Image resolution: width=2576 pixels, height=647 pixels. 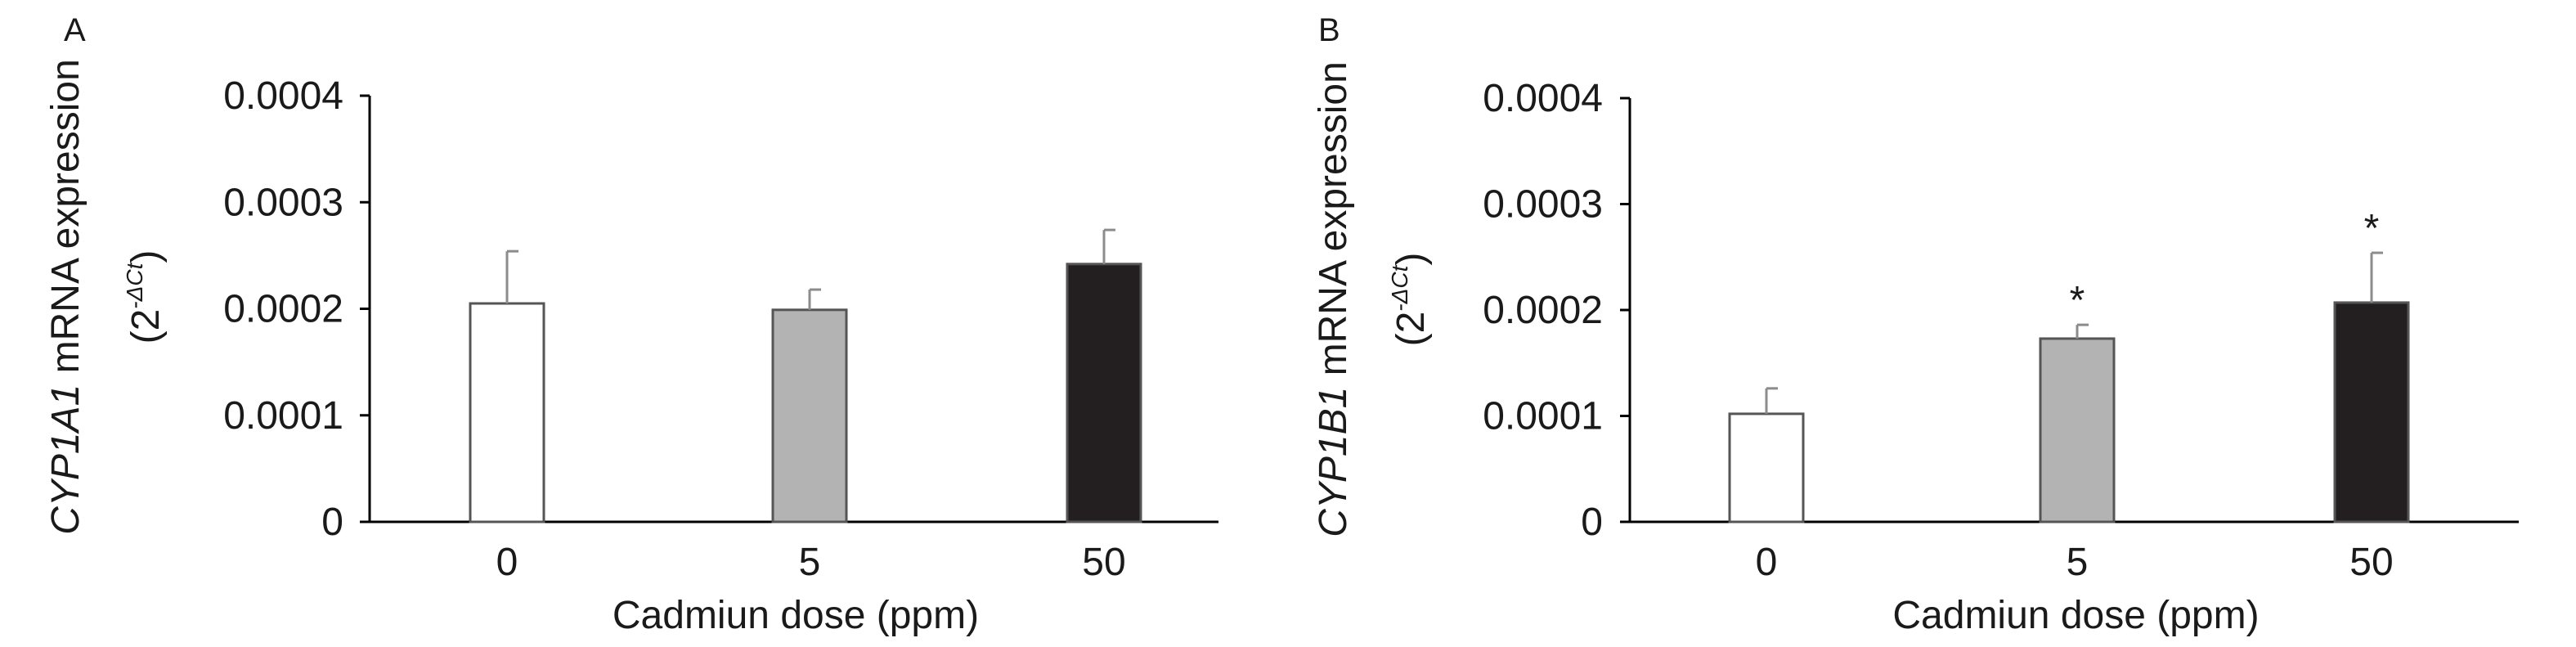 I want to click on y-axis-title: CYP1B1 mRNA expression, so click(x=1333, y=299).